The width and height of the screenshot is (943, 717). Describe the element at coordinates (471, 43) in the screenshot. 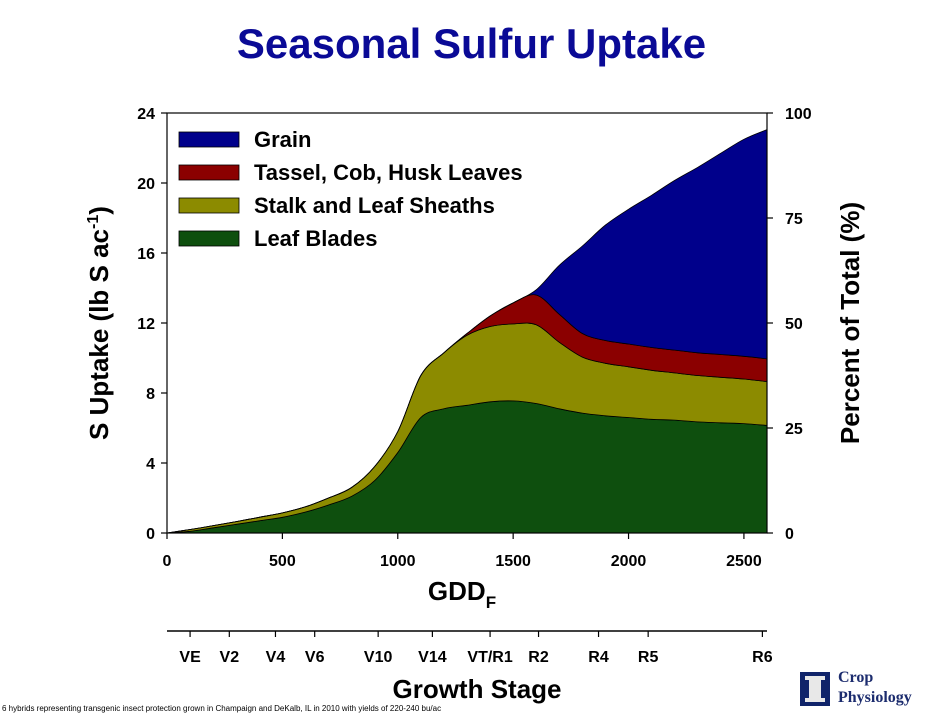

I see `chart-title: Seasonal Sulfur Uptake` at that location.